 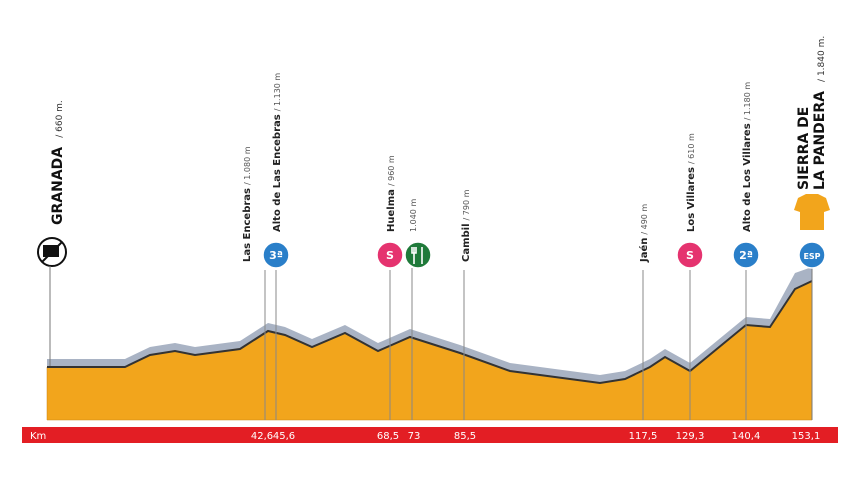 What do you see at coordinates (822, 59) in the screenshot?
I see `finish-altitude: / 1.840 m.` at bounding box center [822, 59].